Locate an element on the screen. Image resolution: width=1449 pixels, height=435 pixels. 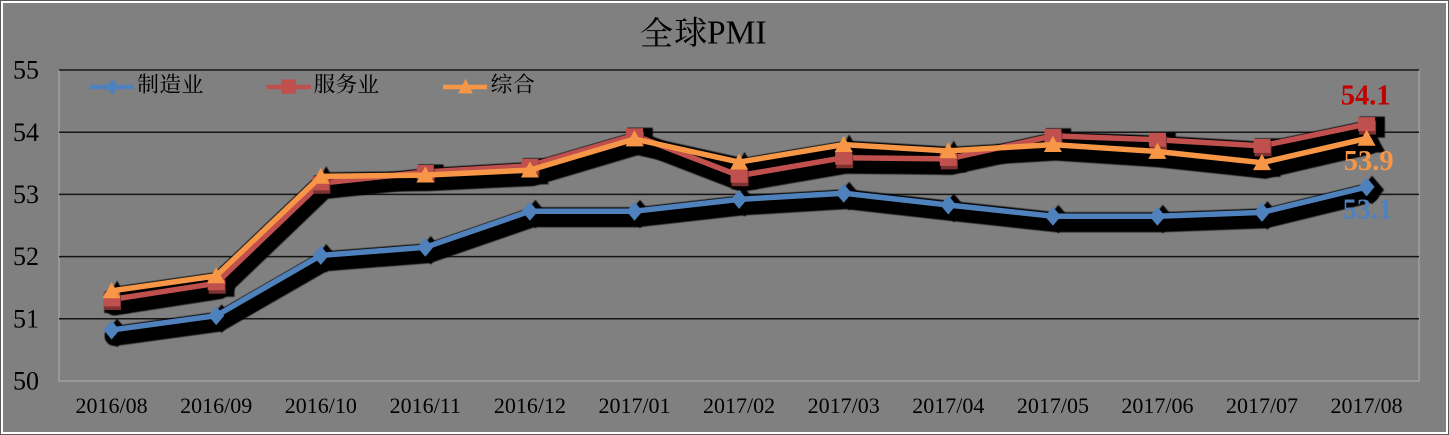
svg-text: PMI is located at coordinates (737, 33).